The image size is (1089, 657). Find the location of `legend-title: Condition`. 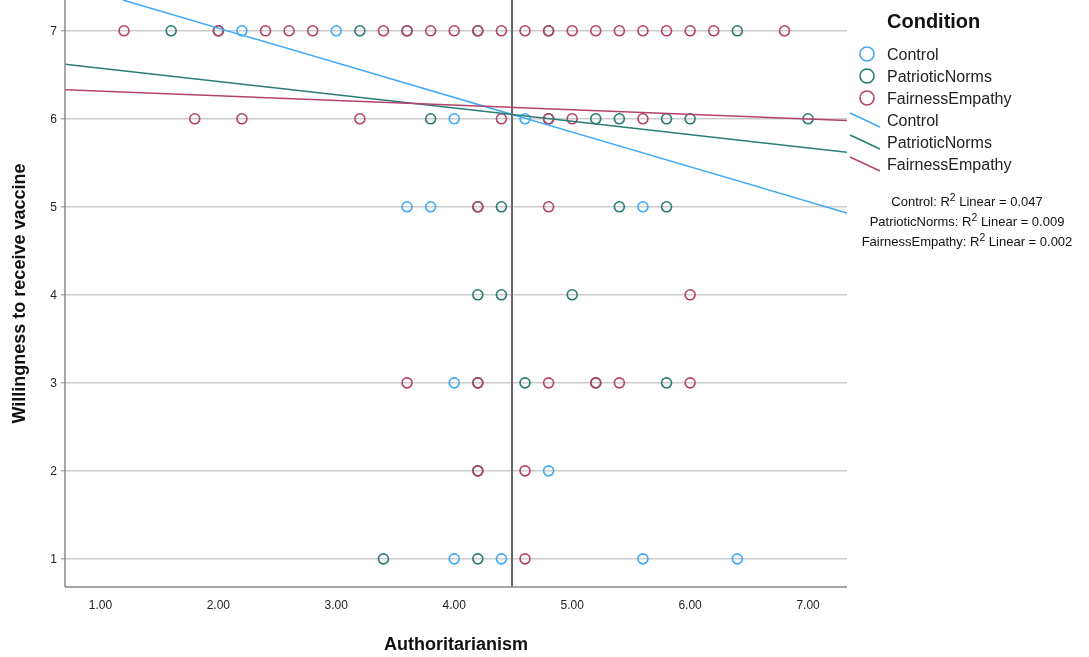

legend-title: Condition is located at coordinates (934, 21).